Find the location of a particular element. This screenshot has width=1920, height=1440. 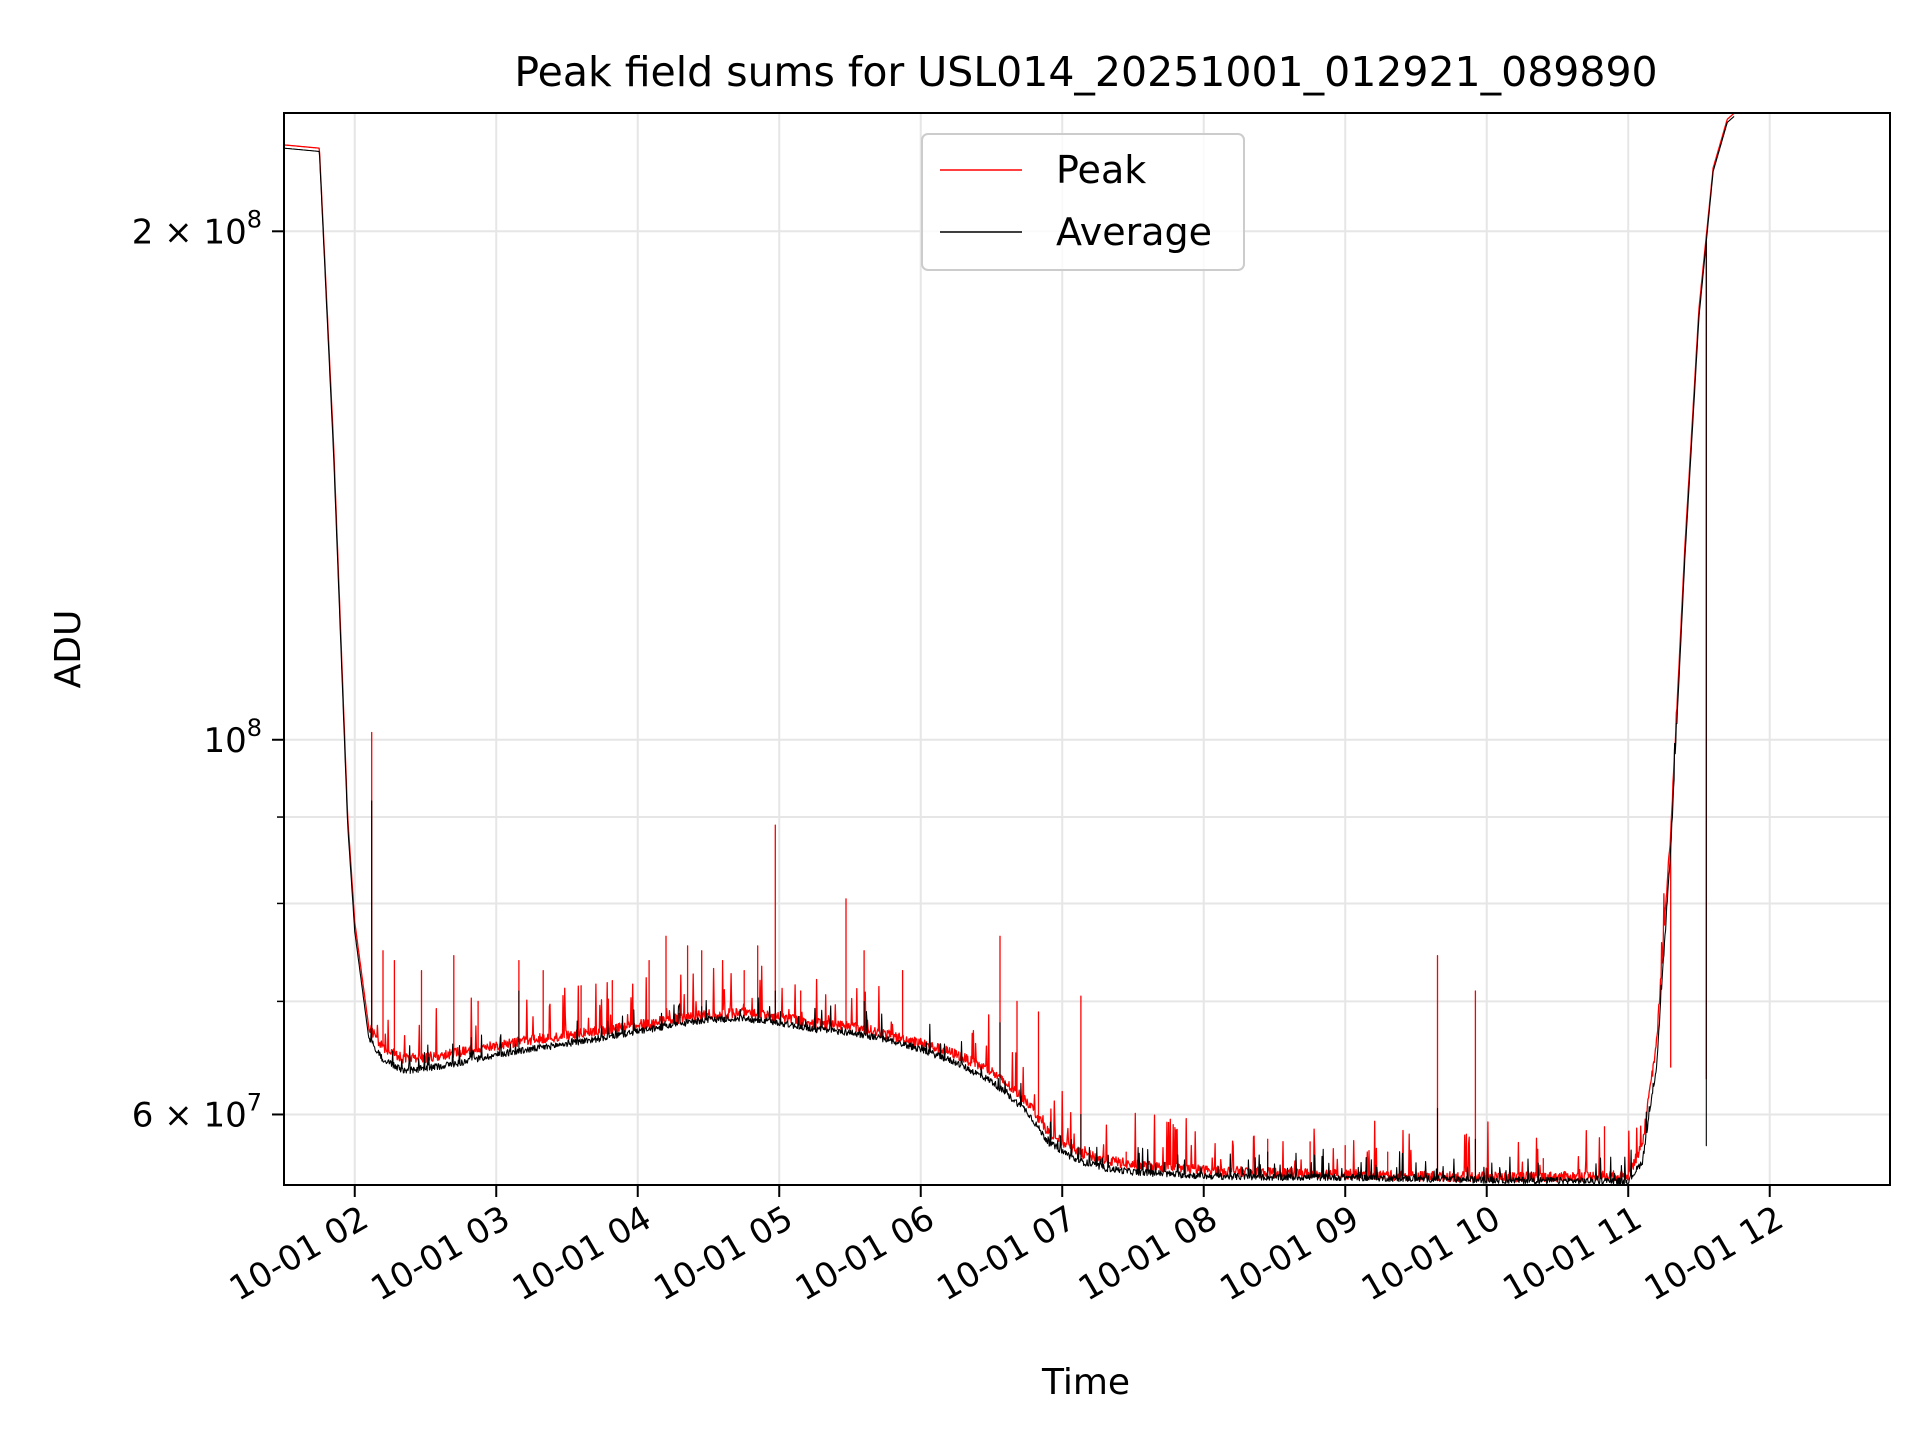

x-axis-label: Time is located at coordinates (1085, 1382).